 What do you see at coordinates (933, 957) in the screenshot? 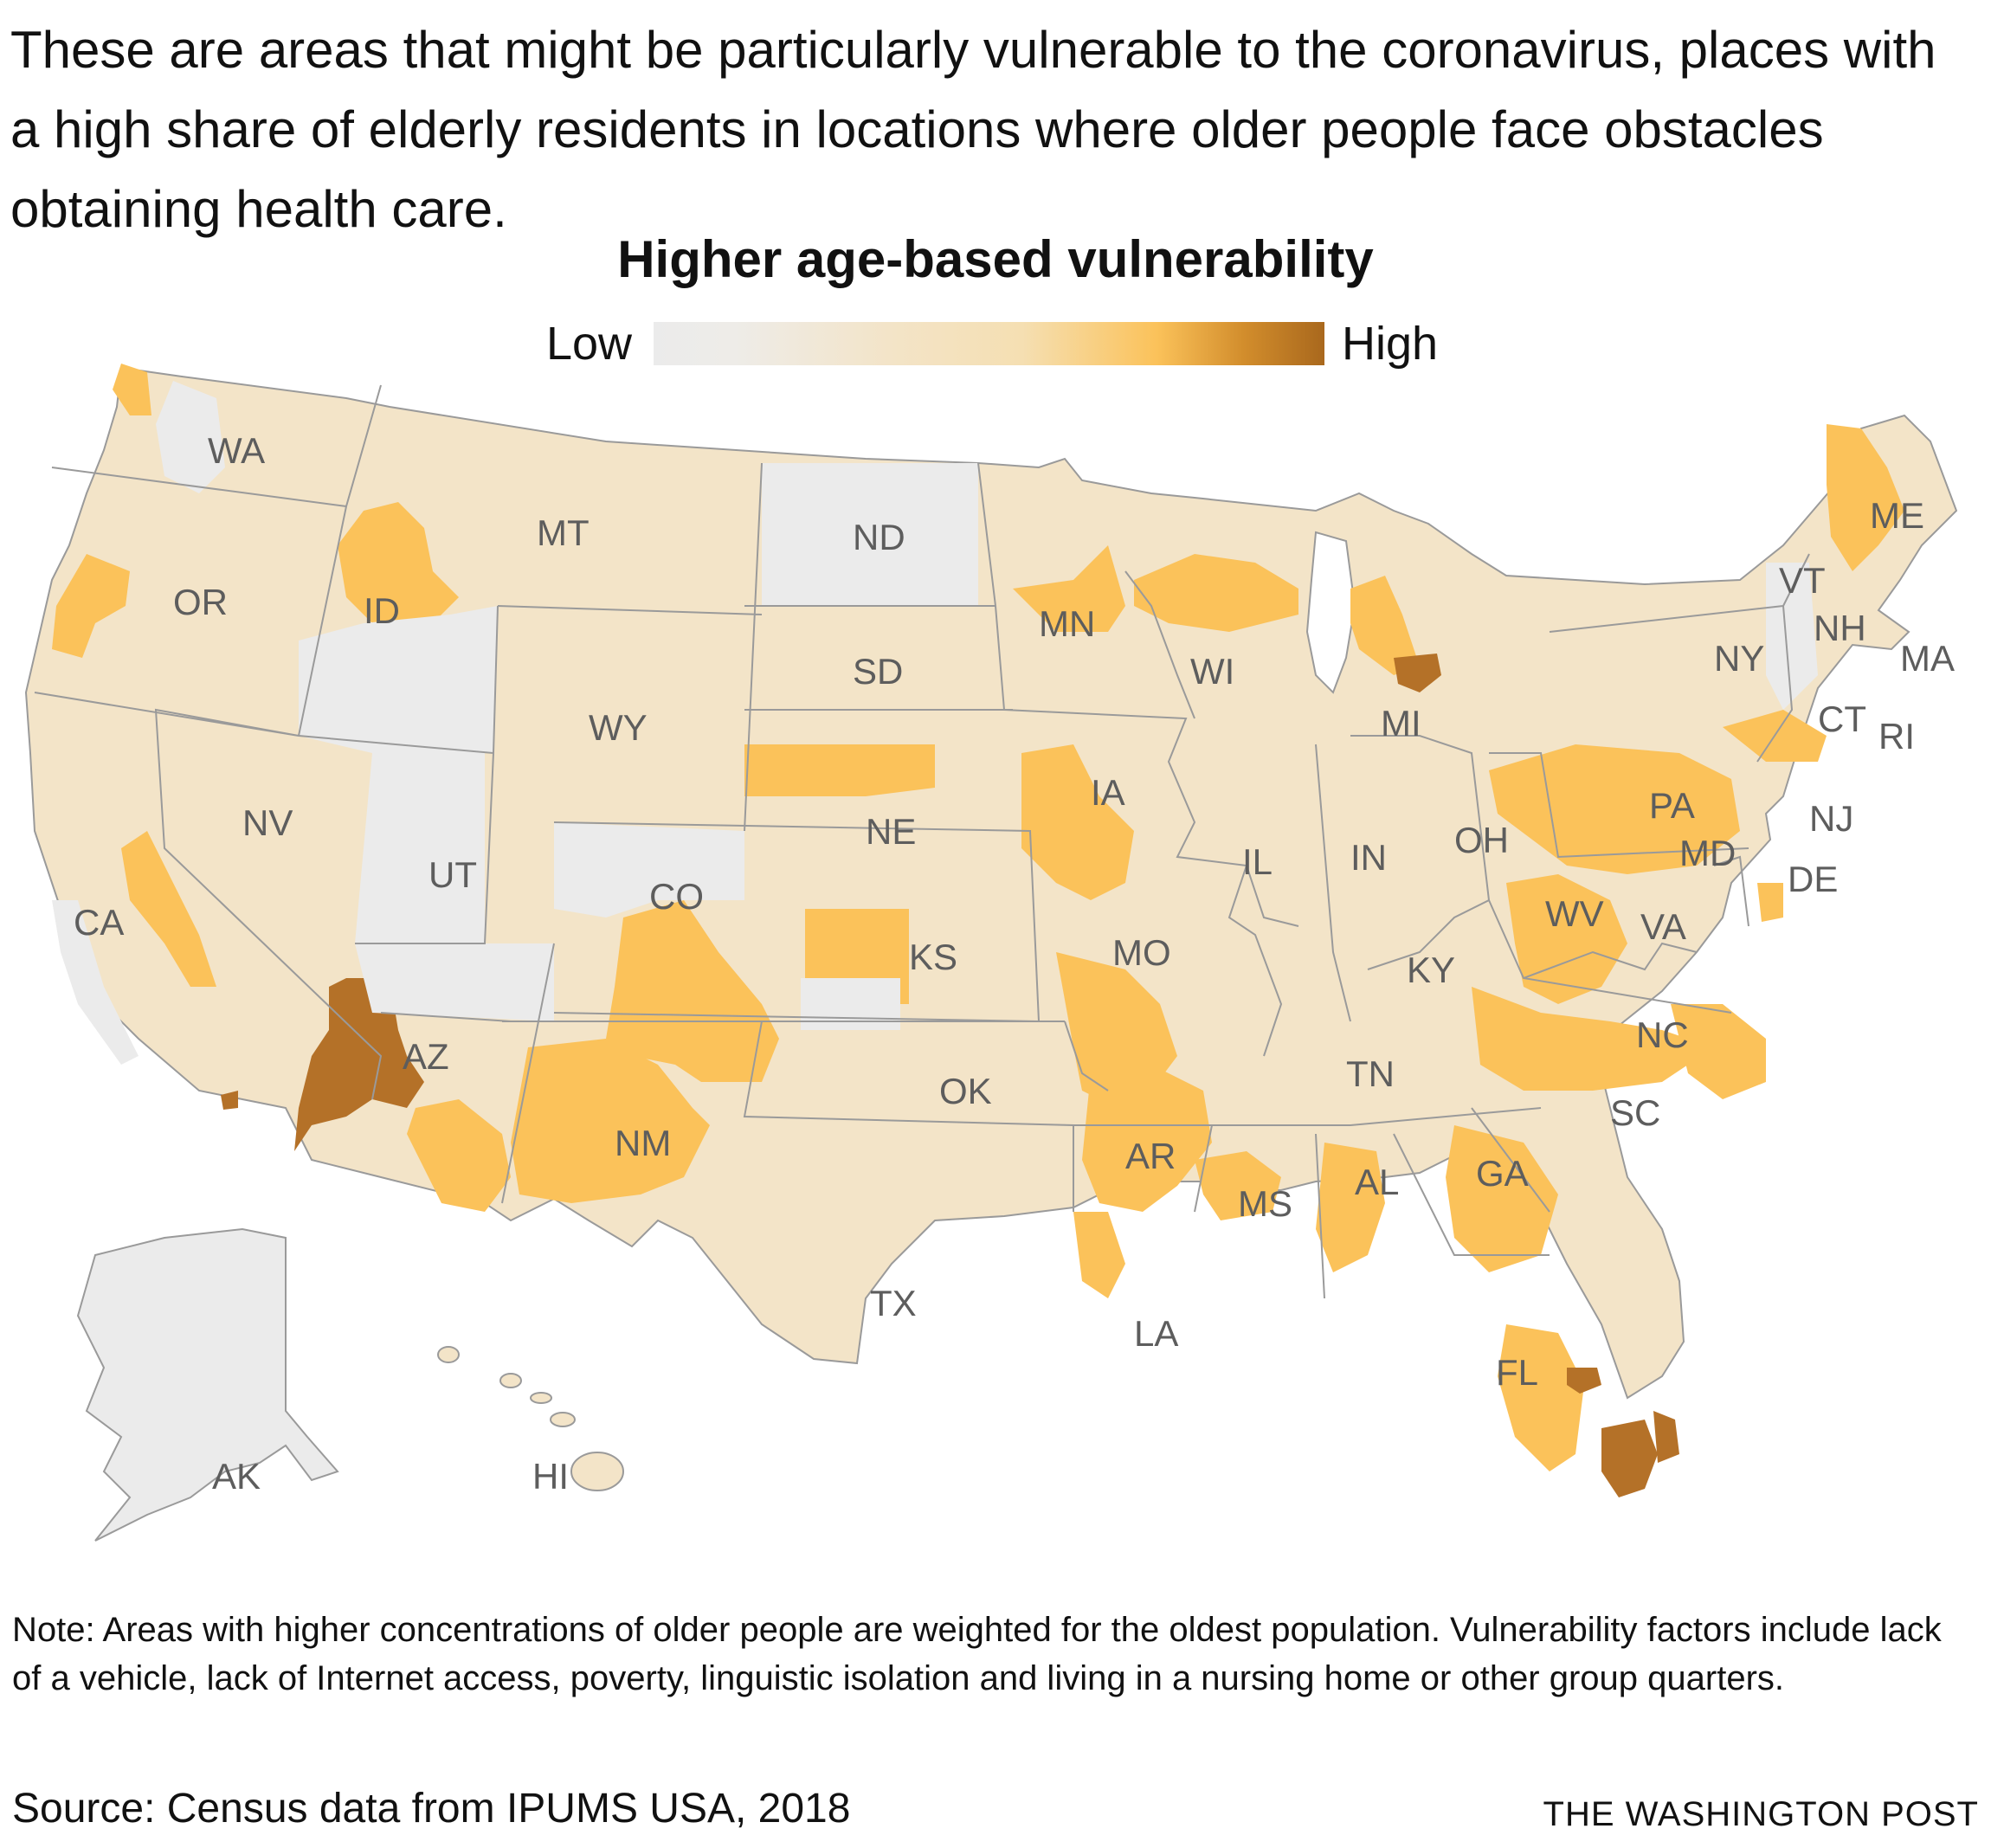
I see `state-label-ks: KS` at bounding box center [933, 957].